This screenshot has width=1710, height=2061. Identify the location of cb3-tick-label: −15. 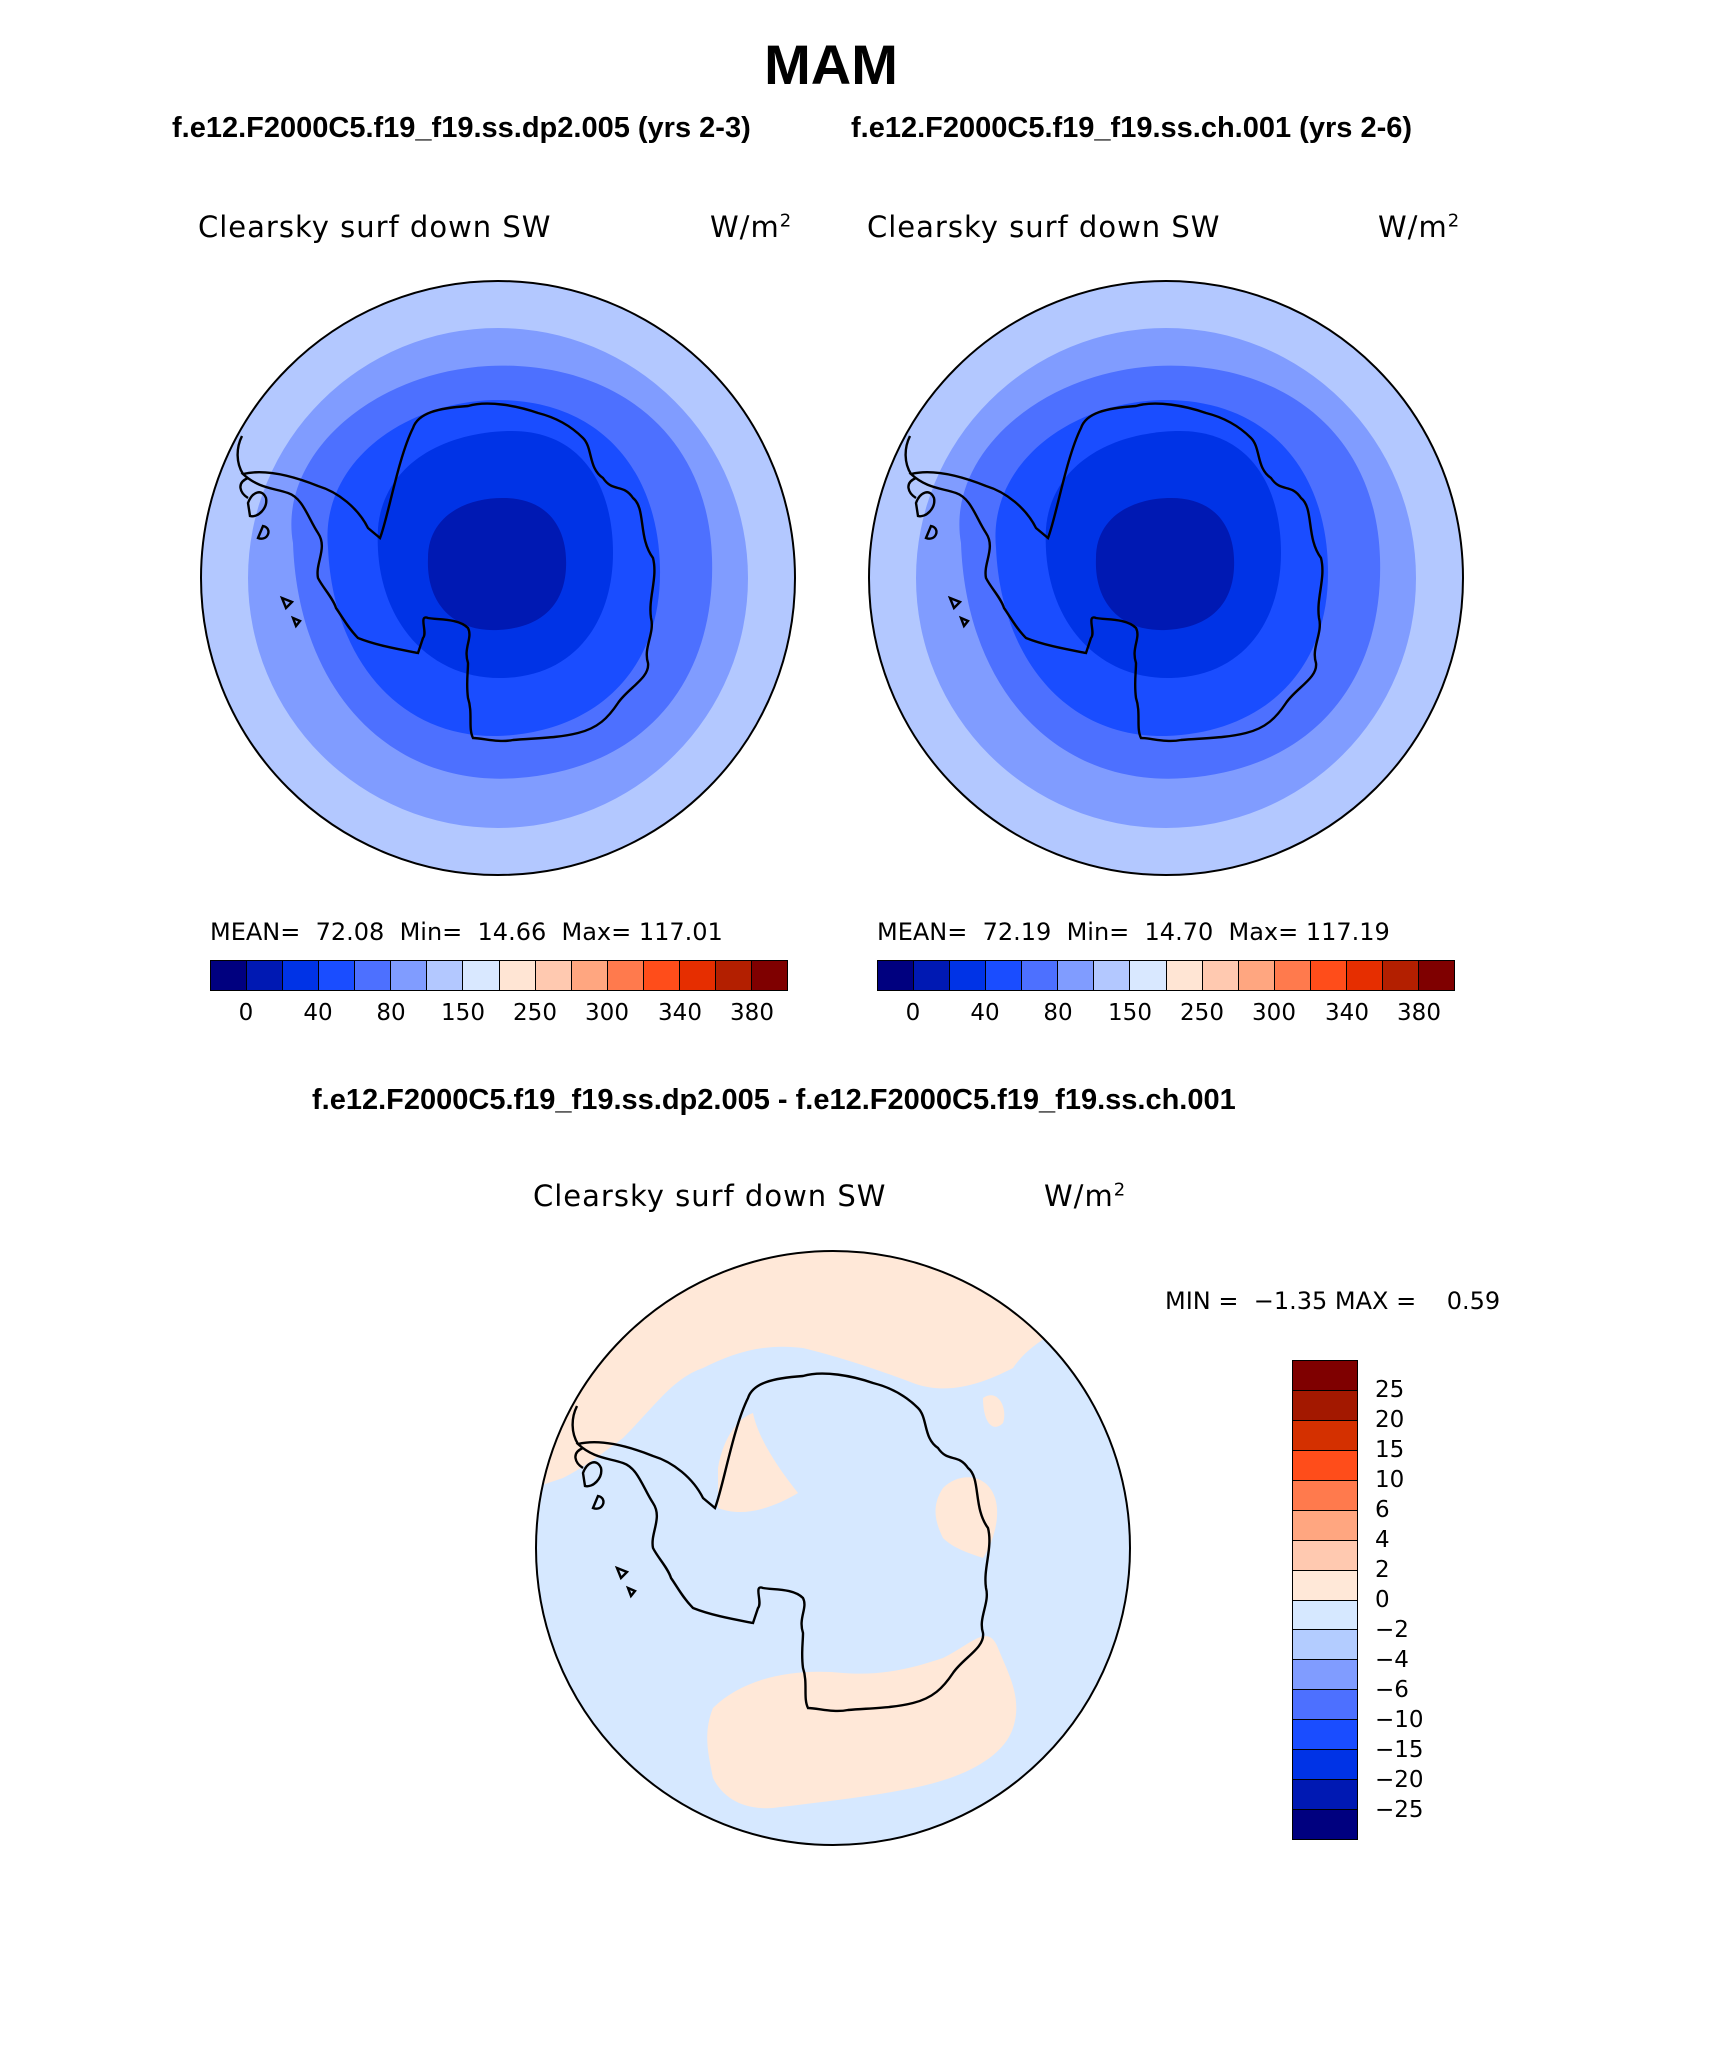
(1399, 1750).